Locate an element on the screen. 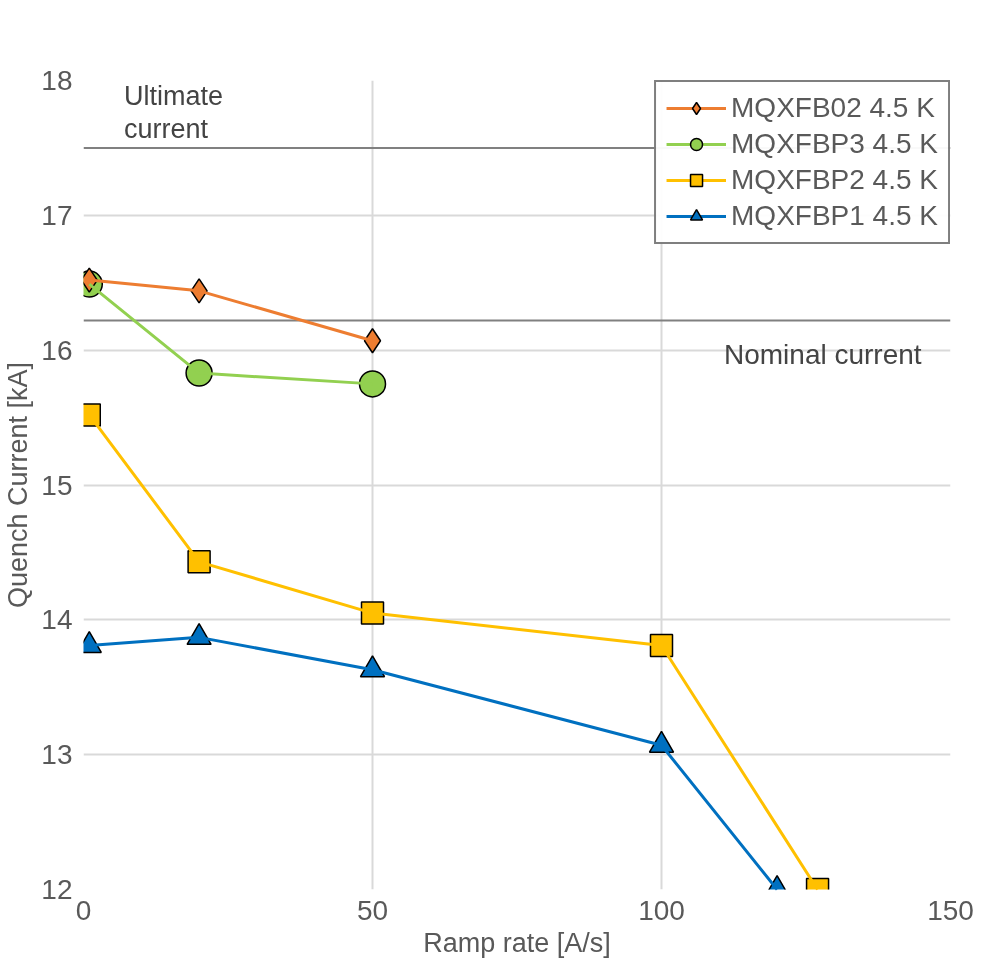 This screenshot has height=980, width=1007. x-tick-label: 100 is located at coordinates (661, 910).